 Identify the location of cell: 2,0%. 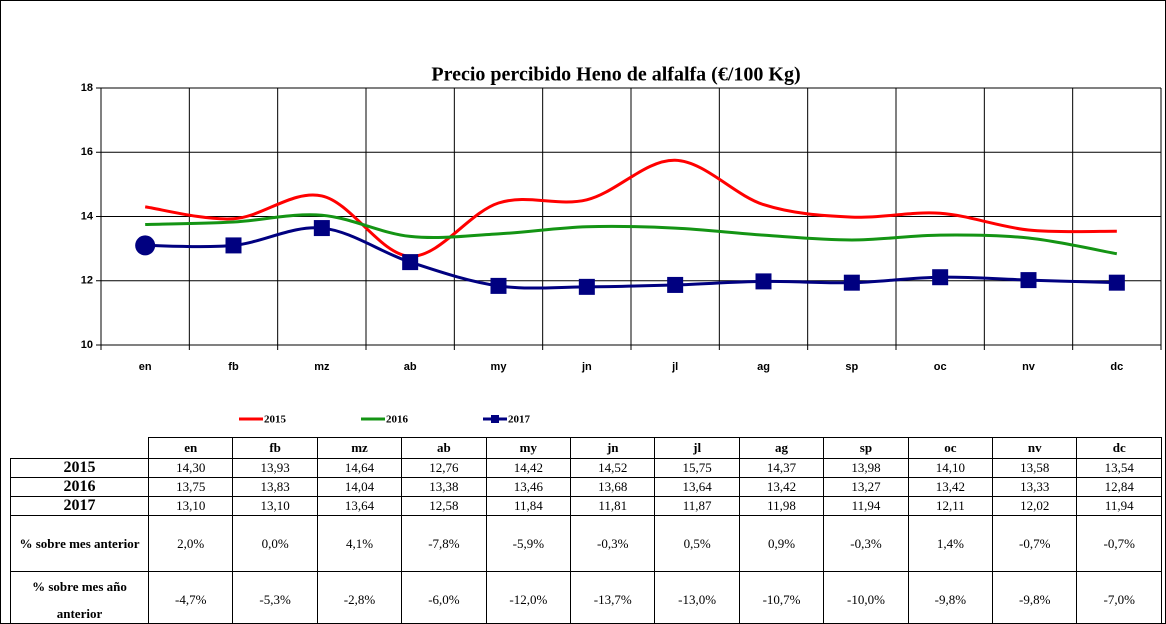
(190, 543).